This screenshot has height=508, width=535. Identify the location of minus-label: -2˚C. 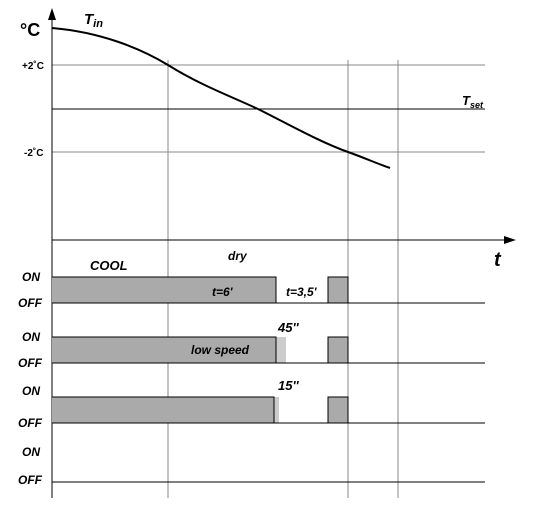
(33, 153).